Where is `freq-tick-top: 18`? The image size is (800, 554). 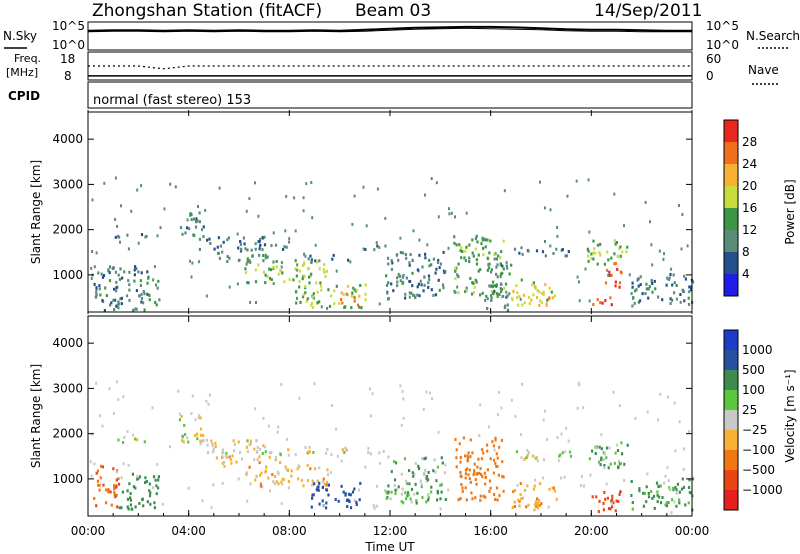
freq-tick-top: 18 is located at coordinates (67, 59).